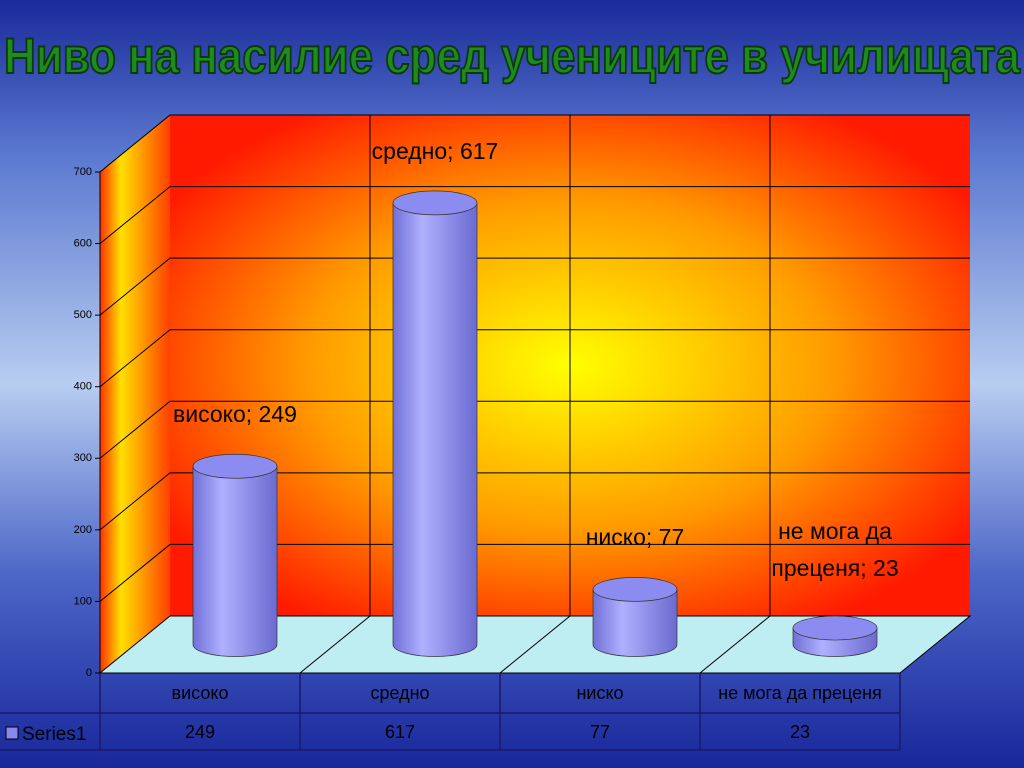 This screenshot has width=1024, height=768. Describe the element at coordinates (599, 693) in the screenshot. I see `table-category: ниско` at that location.